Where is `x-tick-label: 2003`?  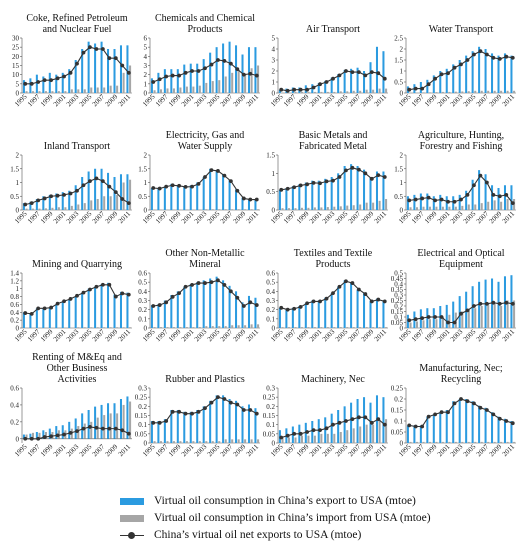
x-tick-label: 2003 is located at coordinates (329, 450).